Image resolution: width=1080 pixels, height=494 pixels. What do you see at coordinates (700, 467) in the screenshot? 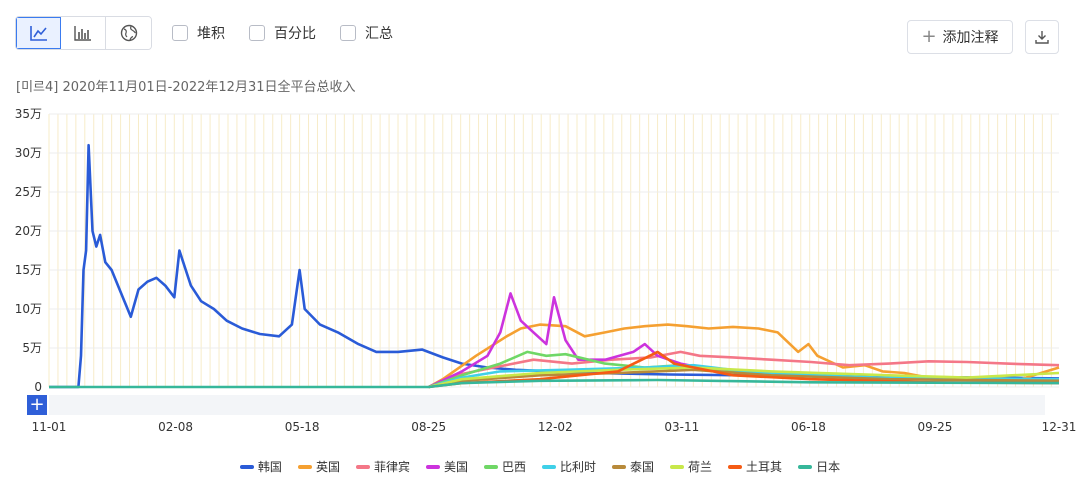
I see `legend-label: 荷兰` at bounding box center [700, 467].